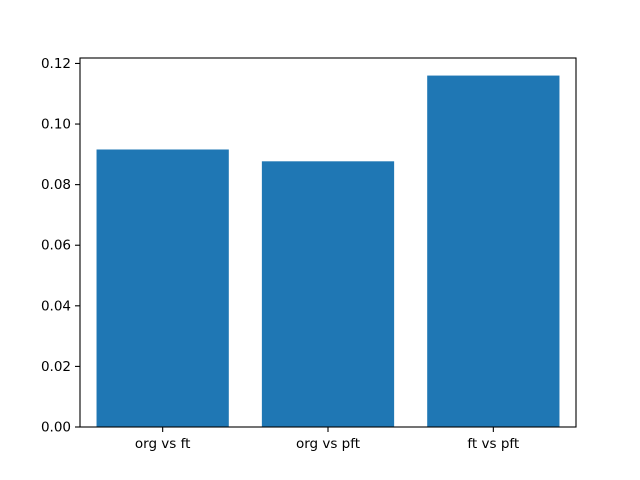 The width and height of the screenshot is (640, 480). Describe the element at coordinates (56, 64) in the screenshot. I see `y-tick-label: 0.12` at that location.